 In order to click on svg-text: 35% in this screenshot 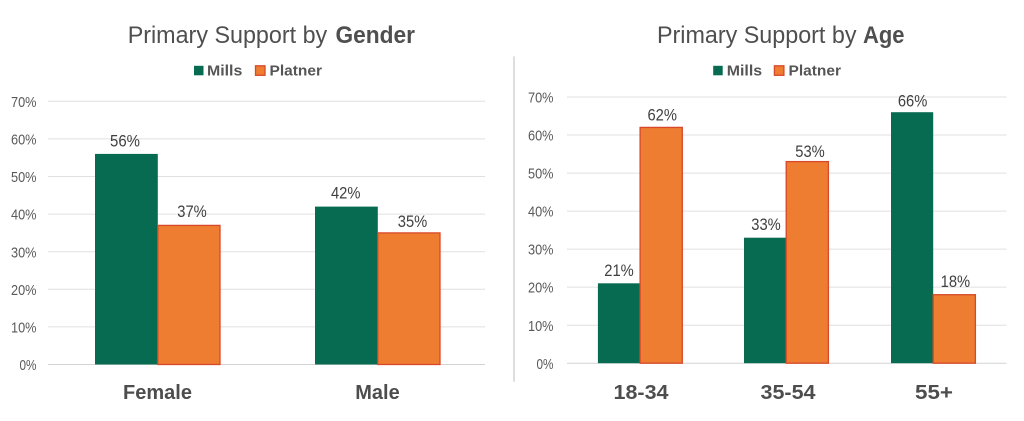, I will do `click(413, 222)`.